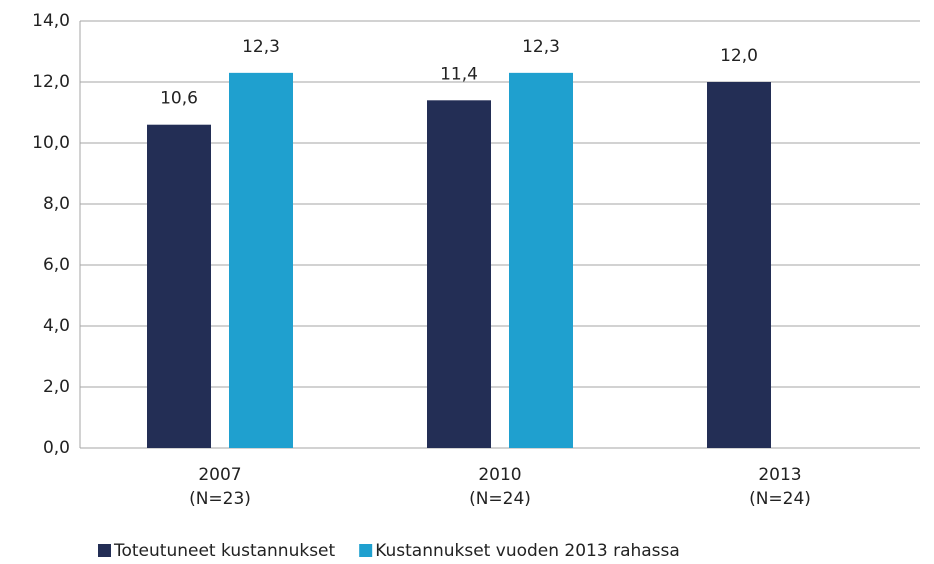 Image resolution: width=934 pixels, height=564 pixels. What do you see at coordinates (51, 143) in the screenshot?
I see `y-tick-label: 10,0` at bounding box center [51, 143].